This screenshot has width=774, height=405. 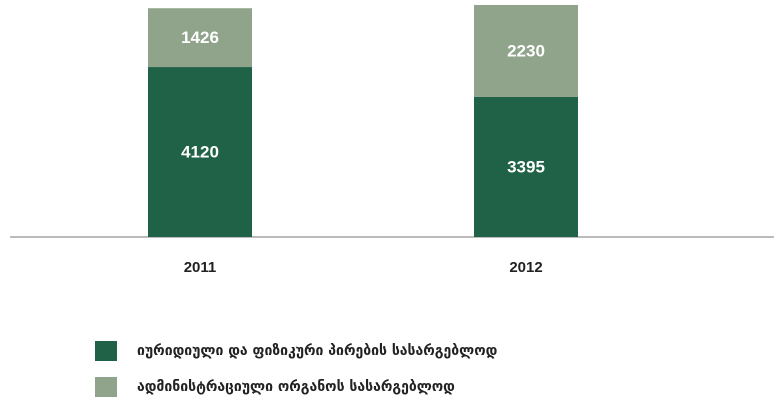 I want to click on legend-label: ადმინისტრაციული ორგანოს სასარგებლოდ, so click(x=296, y=387).